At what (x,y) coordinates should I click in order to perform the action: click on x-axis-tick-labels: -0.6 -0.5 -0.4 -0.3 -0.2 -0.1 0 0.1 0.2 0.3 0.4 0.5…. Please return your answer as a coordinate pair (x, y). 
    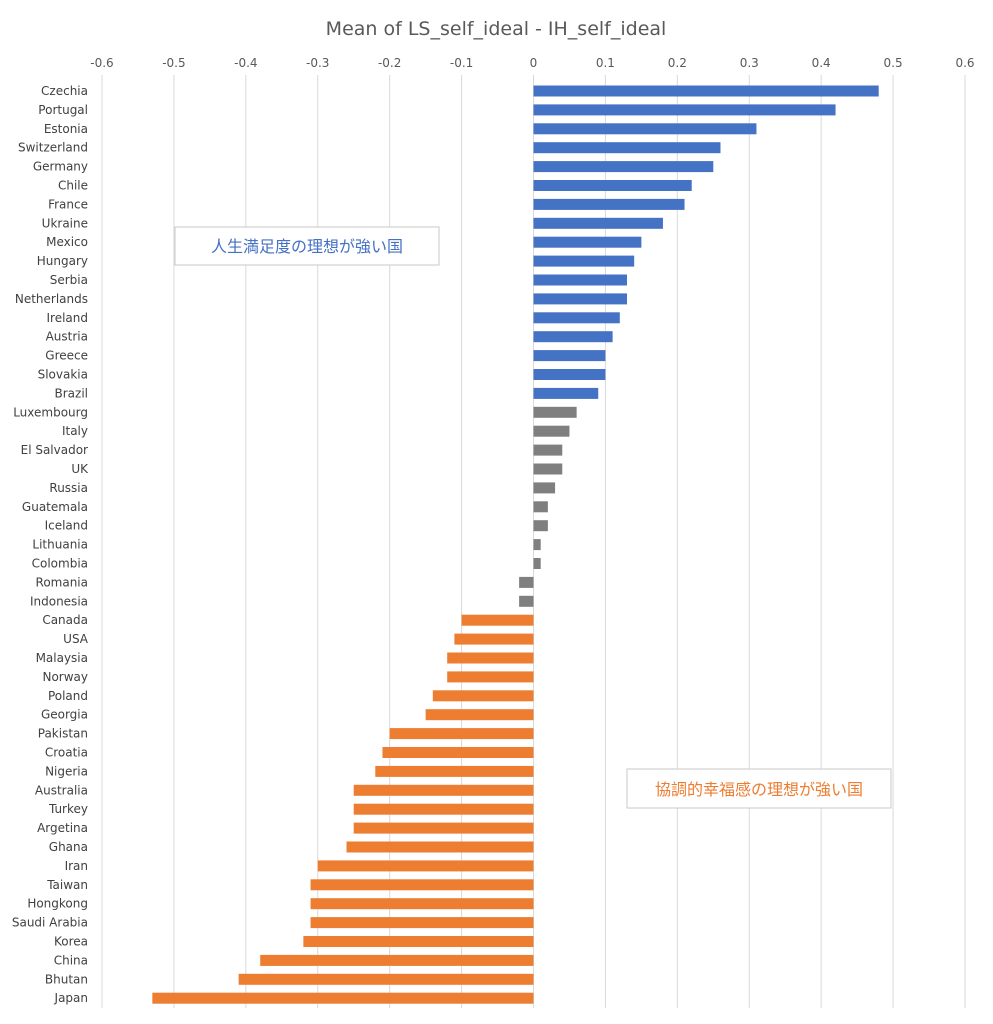
    Looking at the image, I should click on (532, 63).